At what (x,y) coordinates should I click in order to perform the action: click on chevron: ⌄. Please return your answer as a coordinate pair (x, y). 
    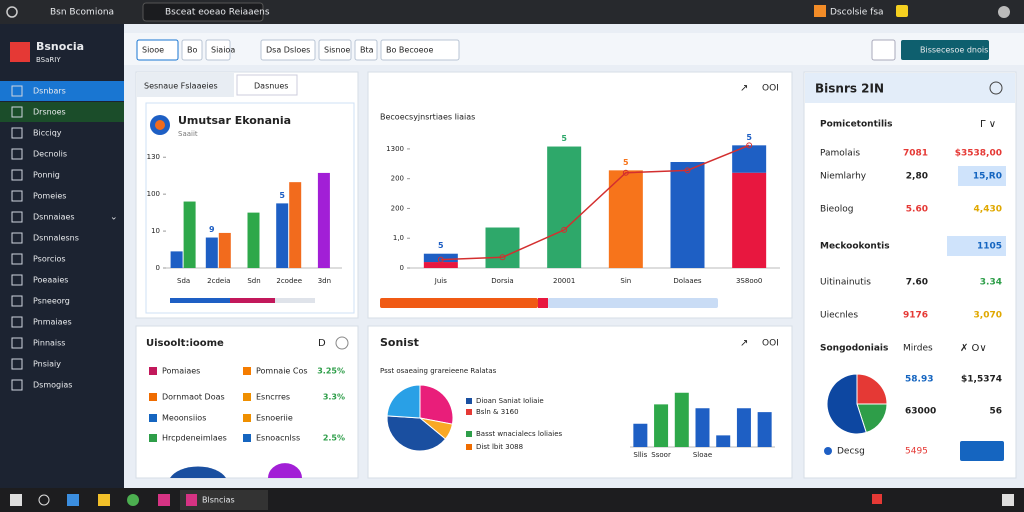
    Looking at the image, I should click on (114, 218).